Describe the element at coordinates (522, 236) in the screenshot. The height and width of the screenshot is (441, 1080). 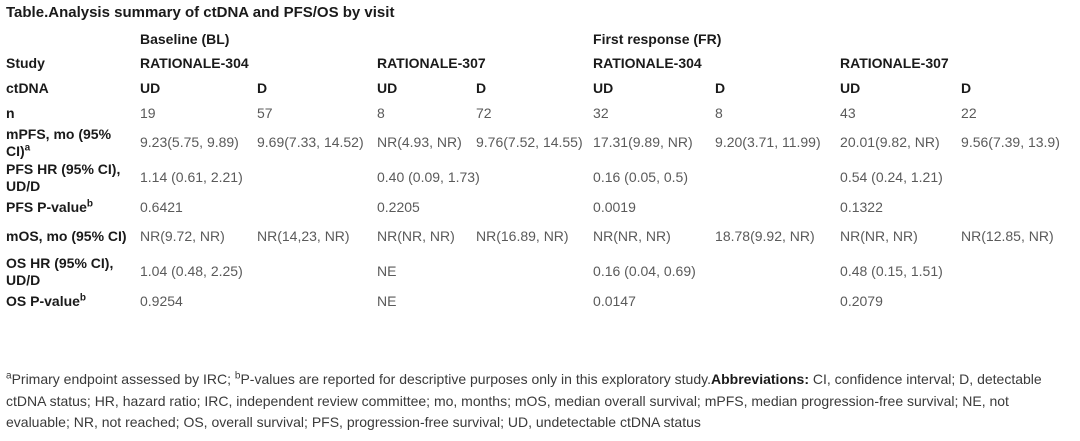
I see `table-cell: NR(16.89, NR)` at that location.